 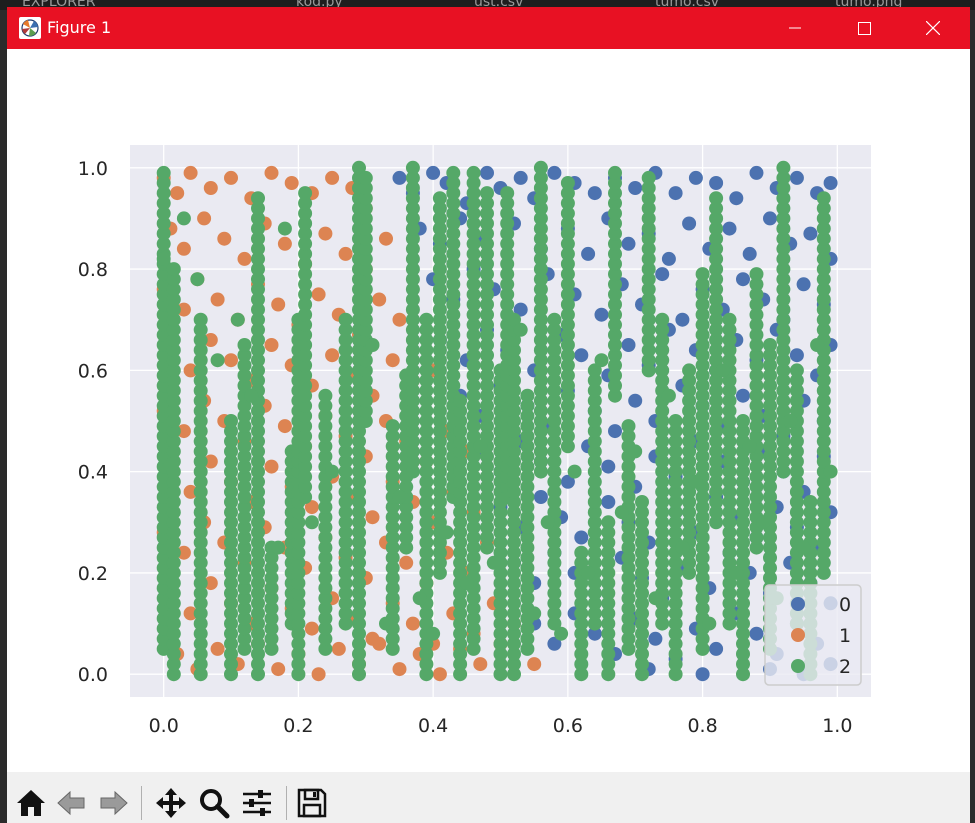 What do you see at coordinates (864, 28) in the screenshot?
I see `maximize-button` at bounding box center [864, 28].